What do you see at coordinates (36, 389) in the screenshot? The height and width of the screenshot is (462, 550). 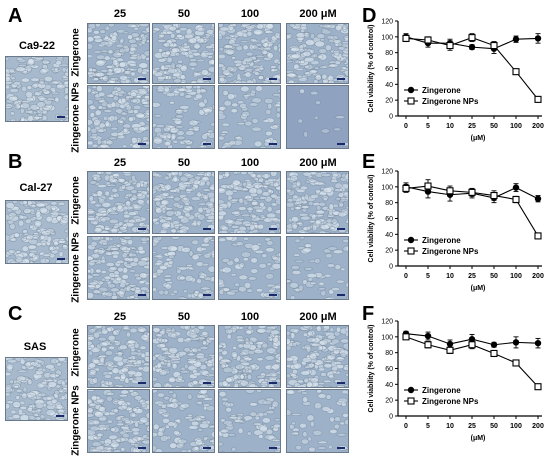 I see `reference-micrograph-c` at bounding box center [36, 389].